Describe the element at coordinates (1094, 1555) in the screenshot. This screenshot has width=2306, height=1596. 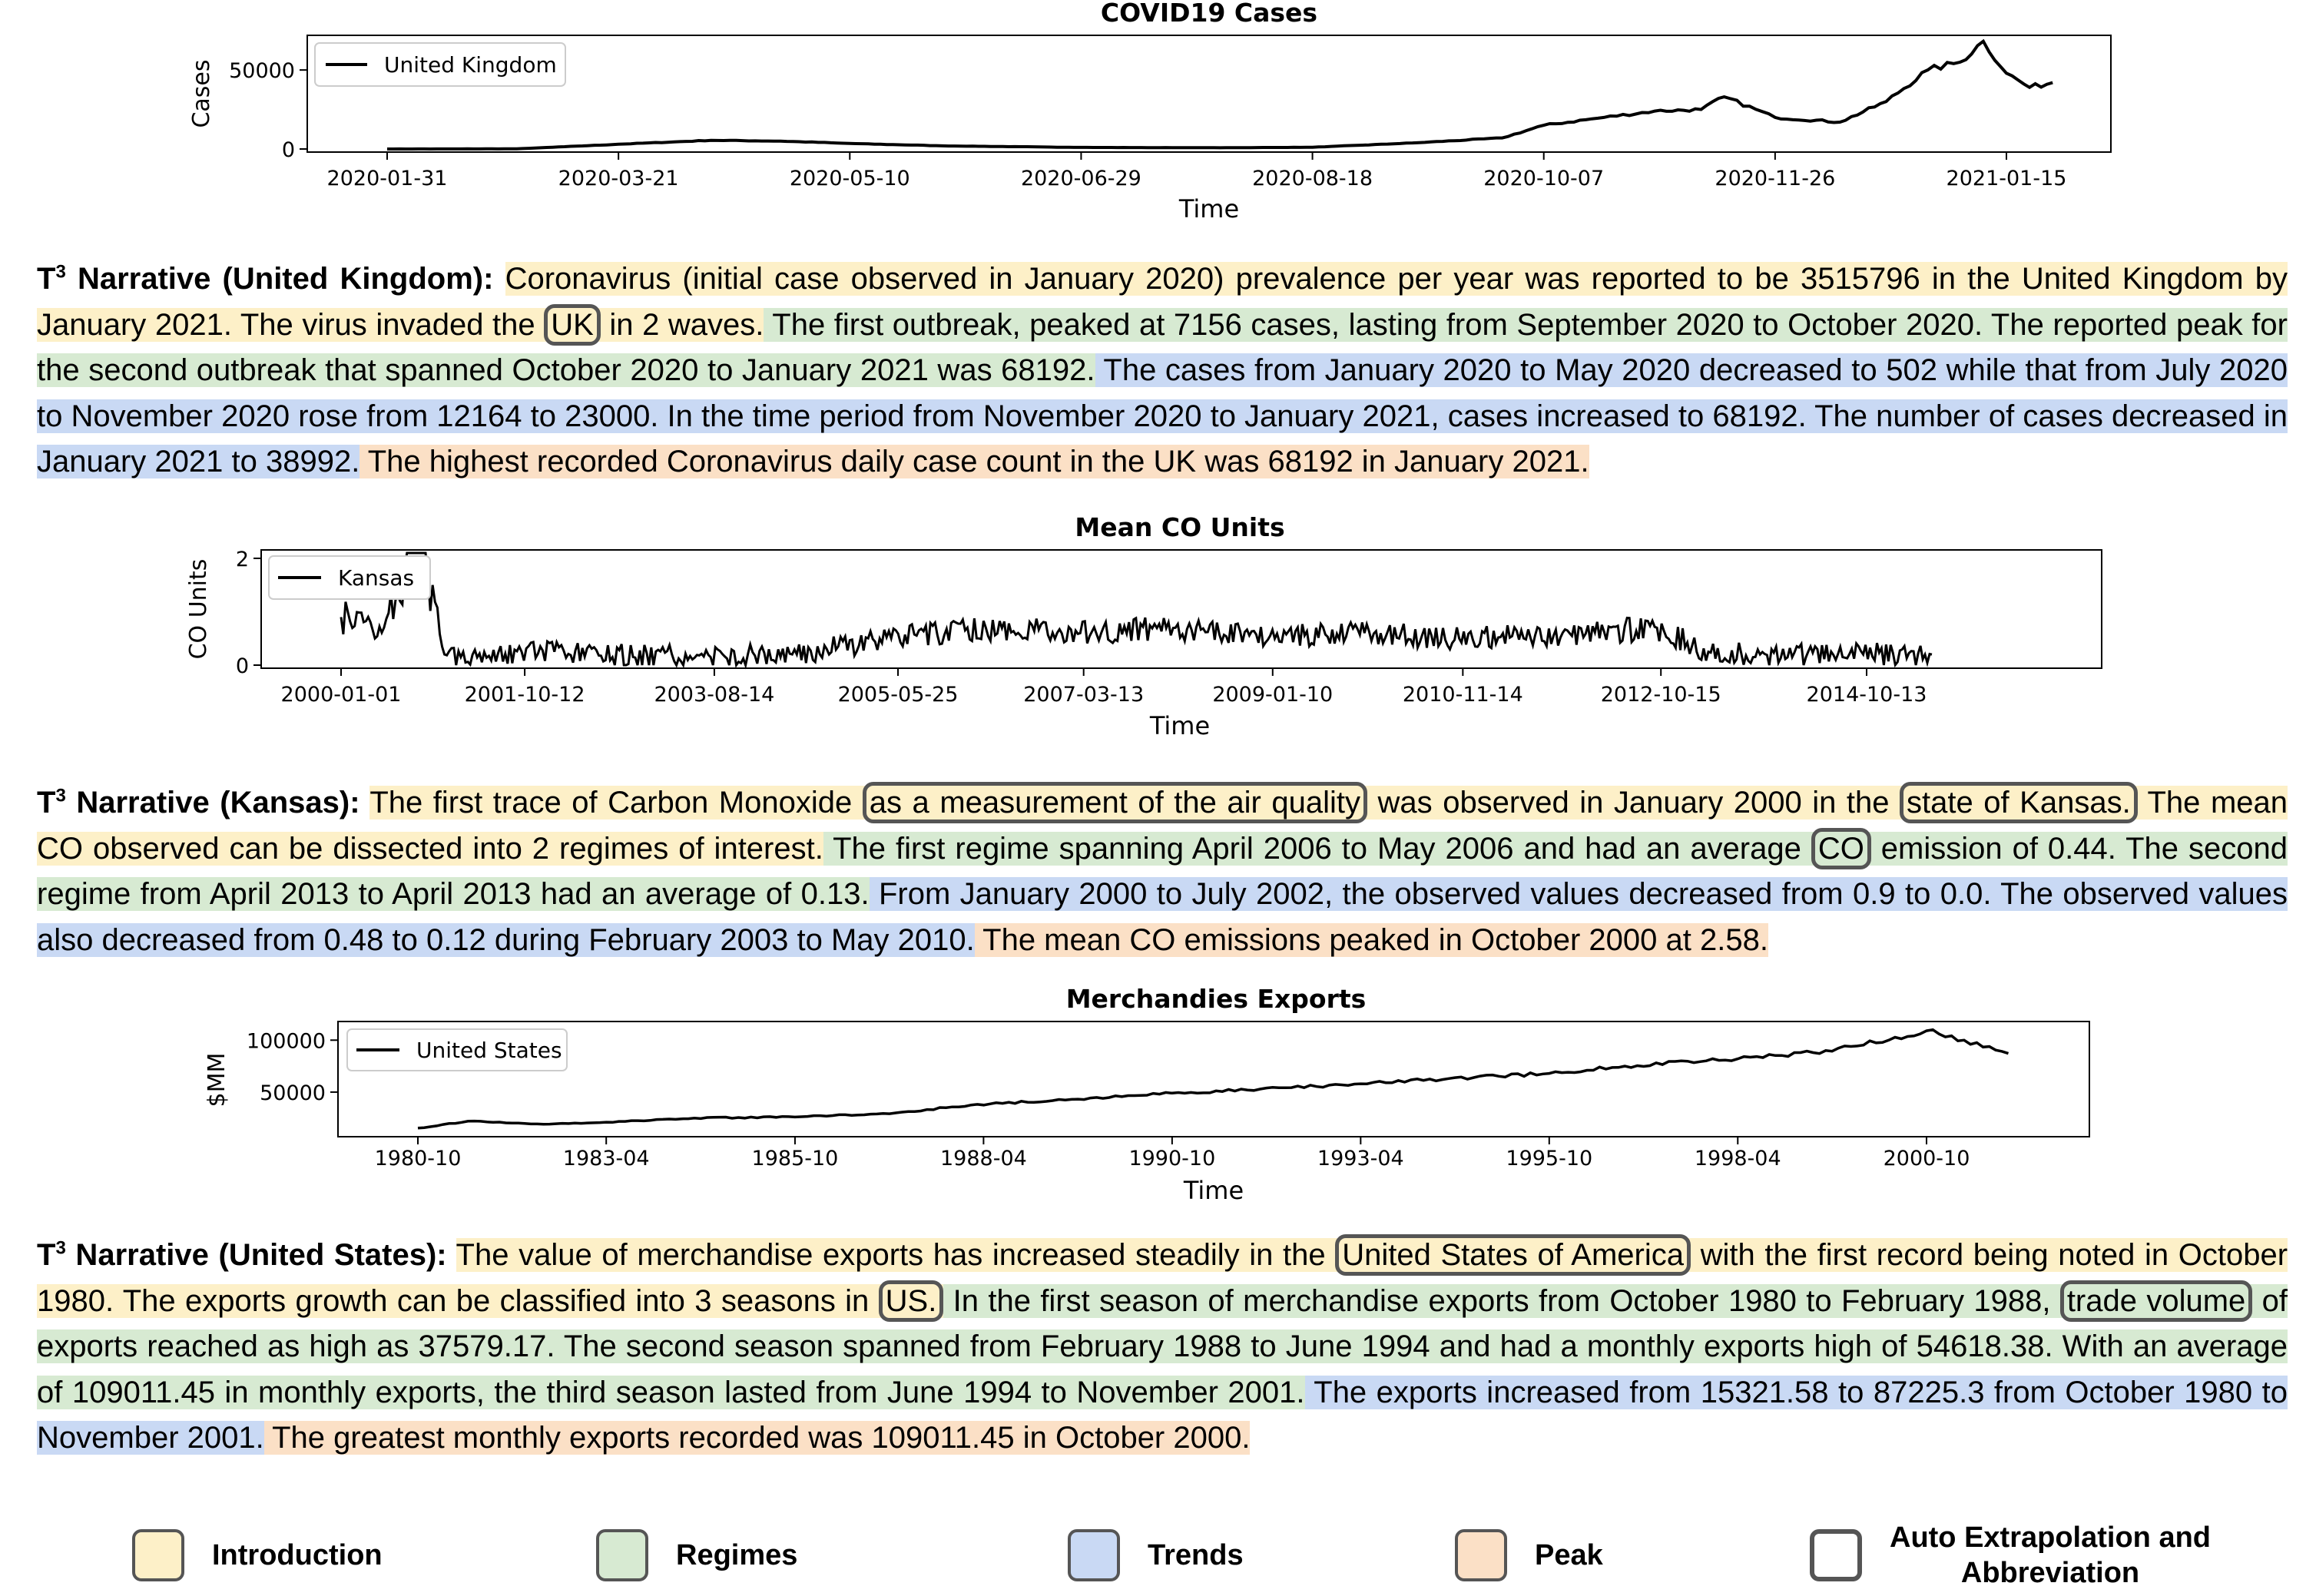
I see `trends-swatch-icon` at that location.